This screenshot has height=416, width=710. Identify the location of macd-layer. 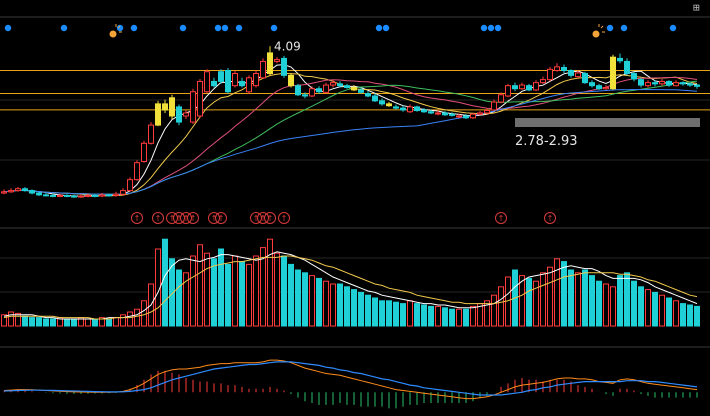
(350, 384).